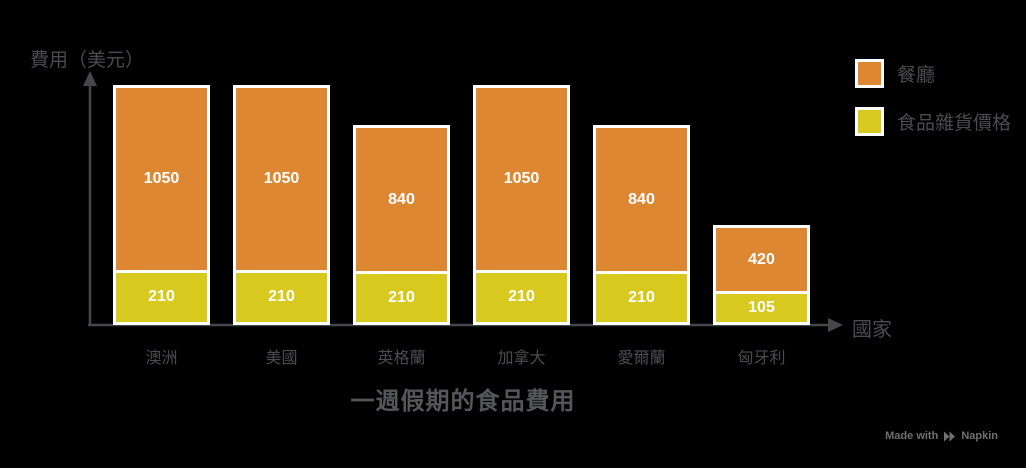 This screenshot has height=468, width=1026. I want to click on x-tick-label: 匈牙利, so click(761, 358).